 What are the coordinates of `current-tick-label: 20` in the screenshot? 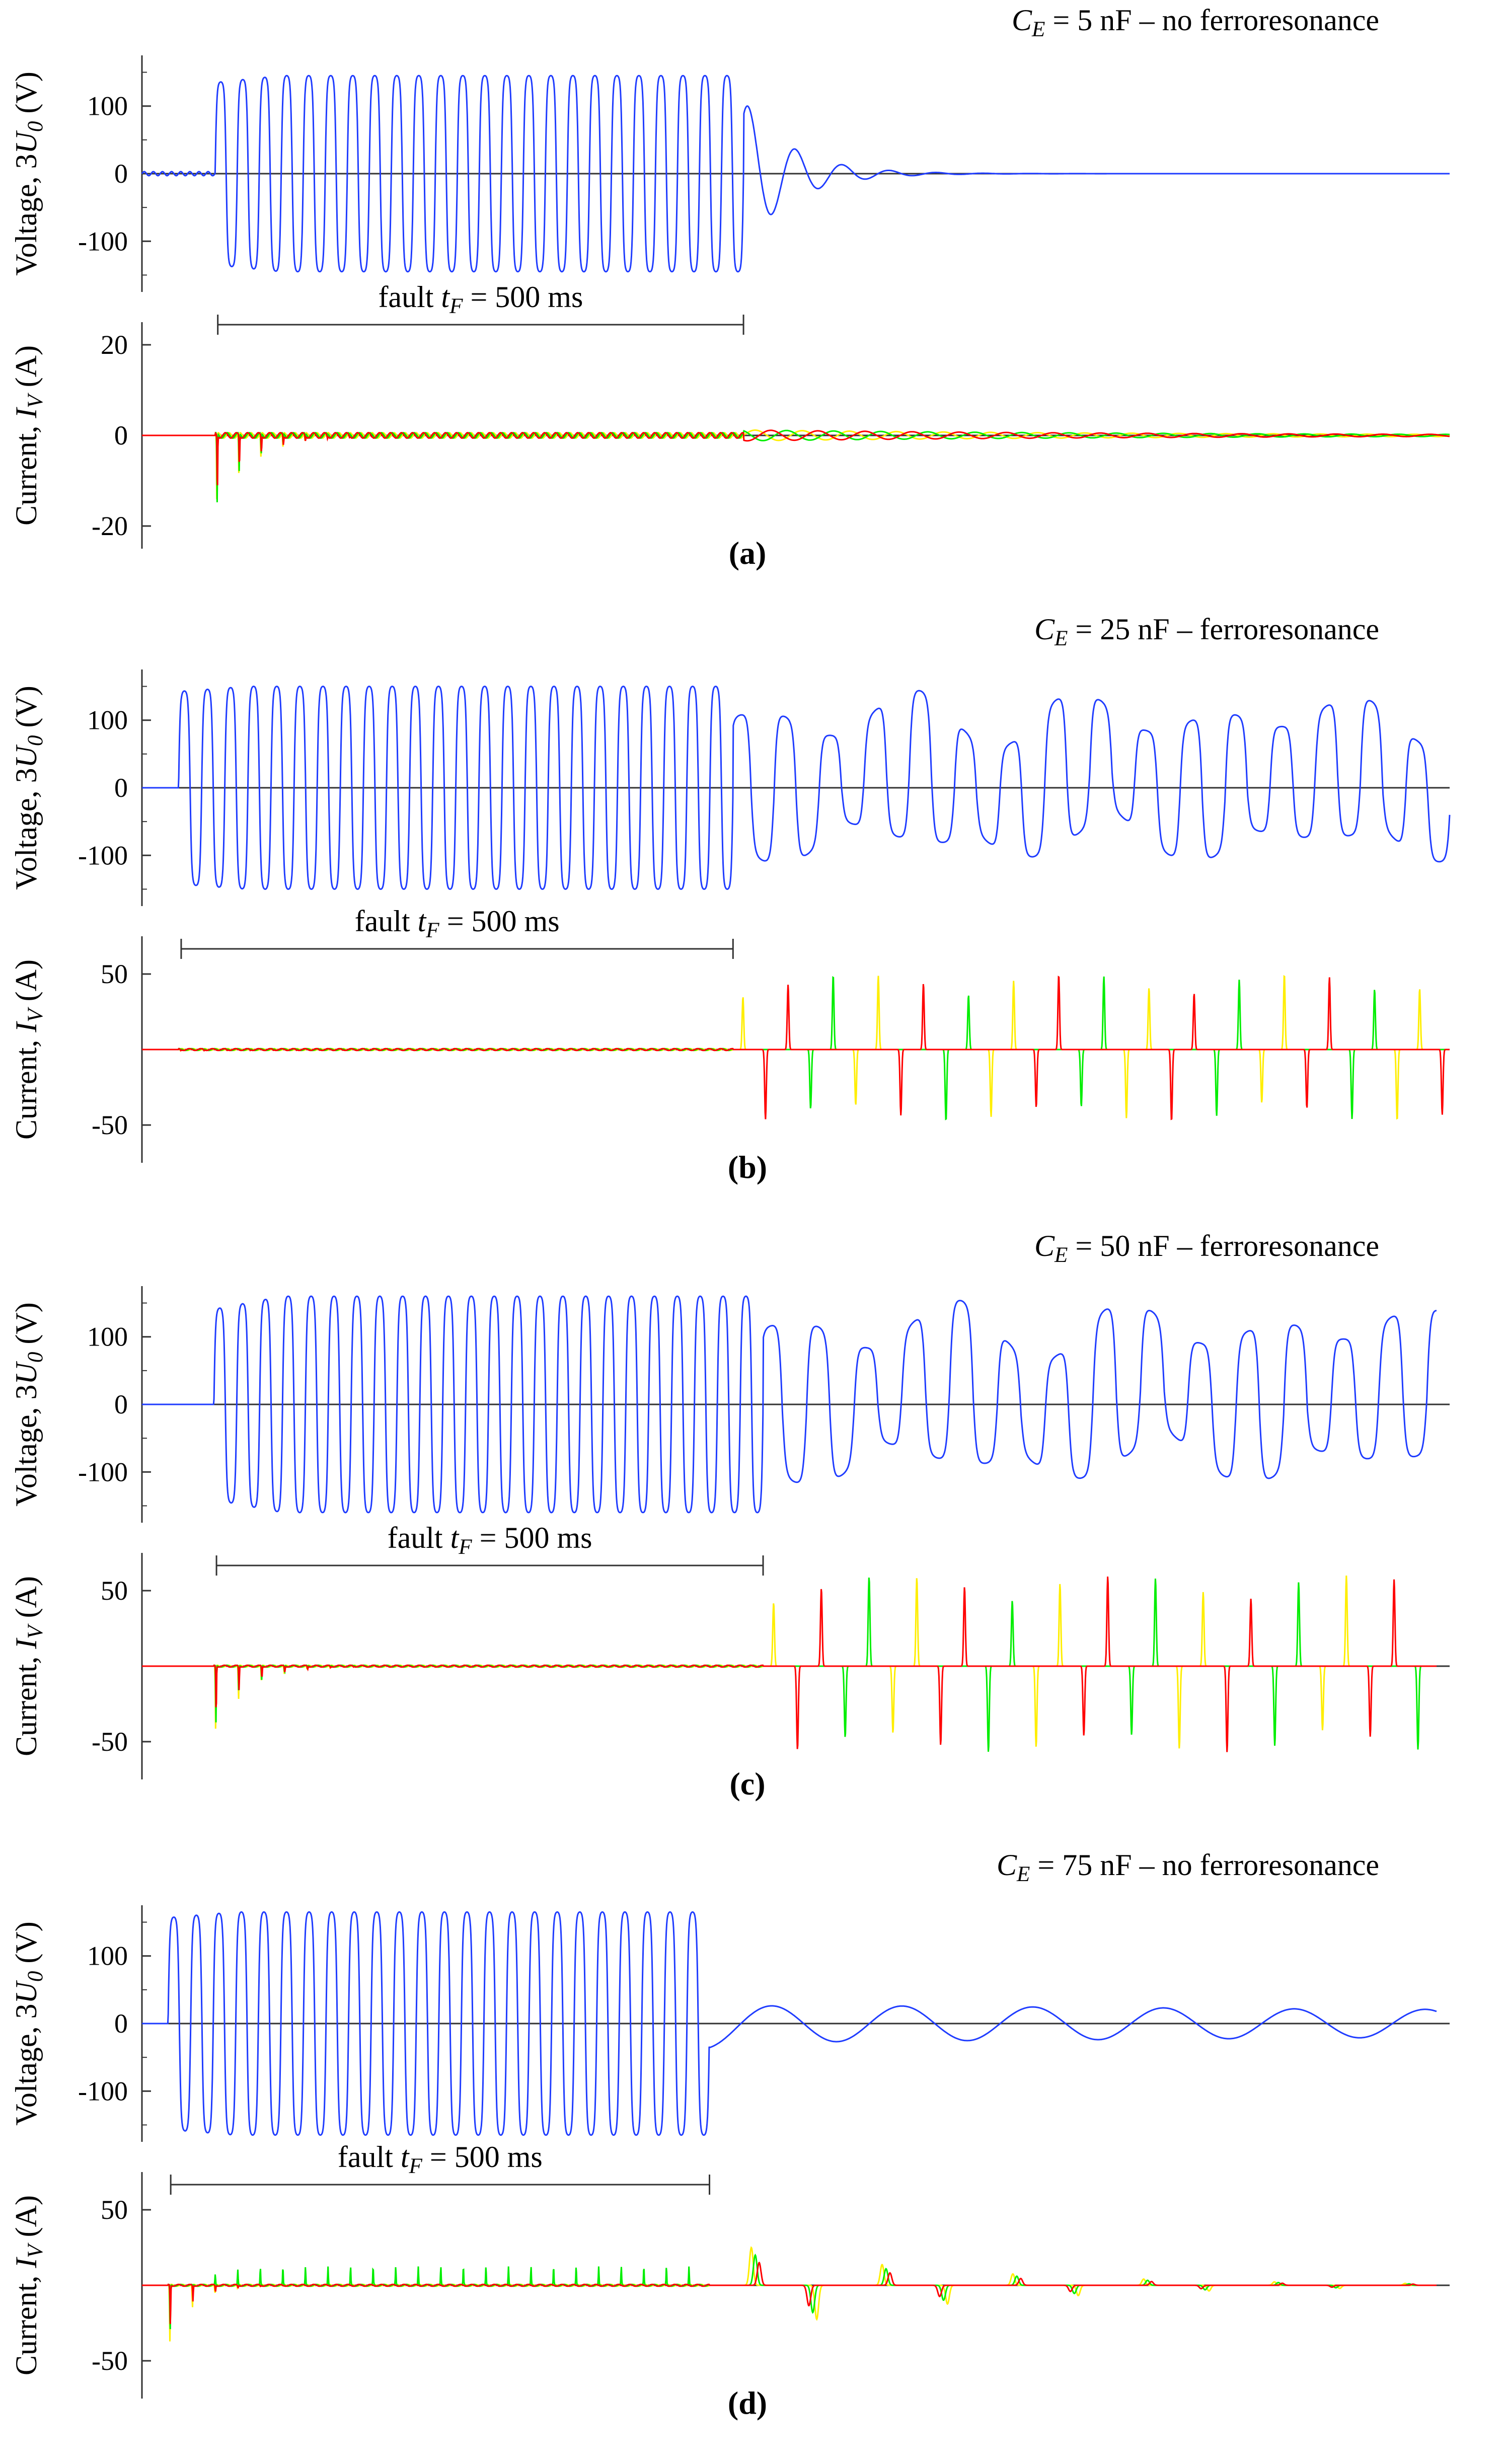 It's located at (114, 345).